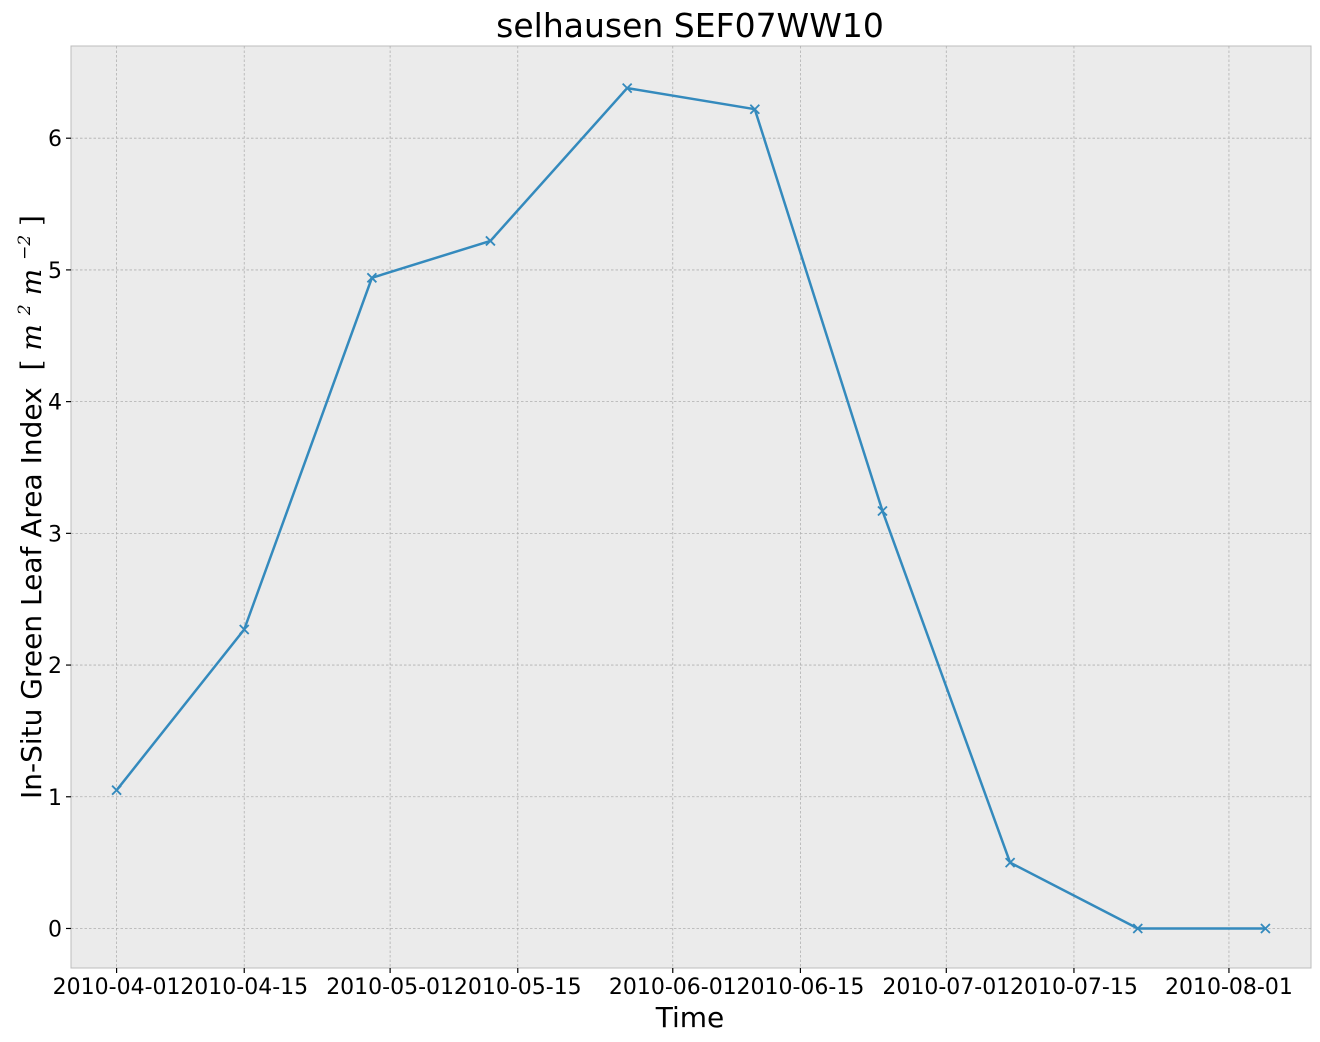 This screenshot has width=1320, height=1042. I want to click on y-tick-label: 1, so click(55, 798).